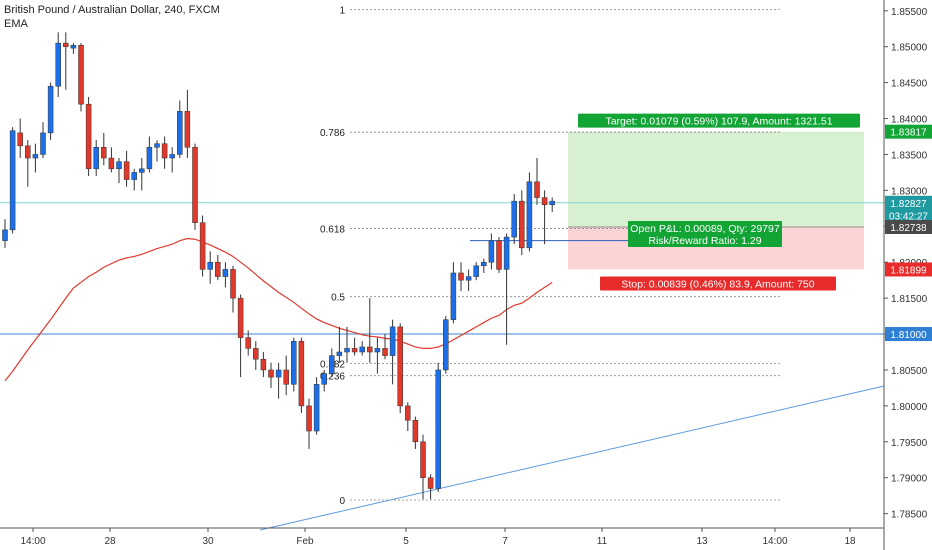  What do you see at coordinates (16, 24) in the screenshot?
I see `indicator-legend: EMA` at bounding box center [16, 24].